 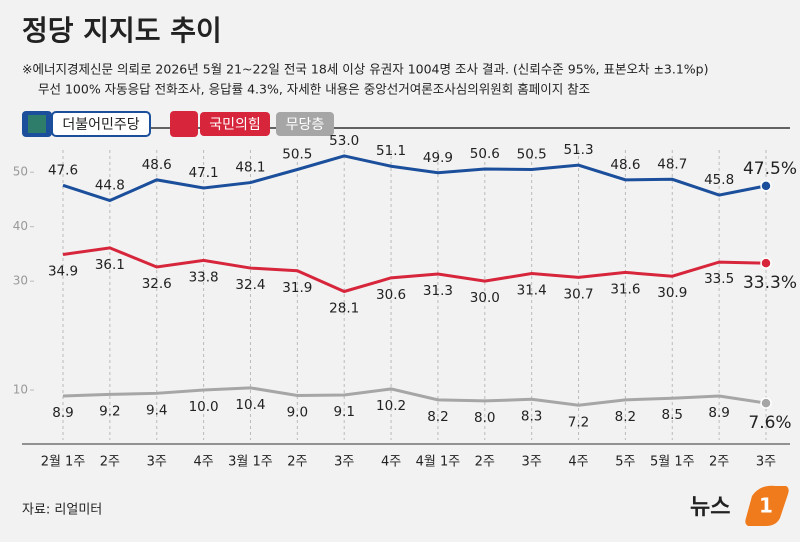 I want to click on logo-badge, so click(x=767, y=505).